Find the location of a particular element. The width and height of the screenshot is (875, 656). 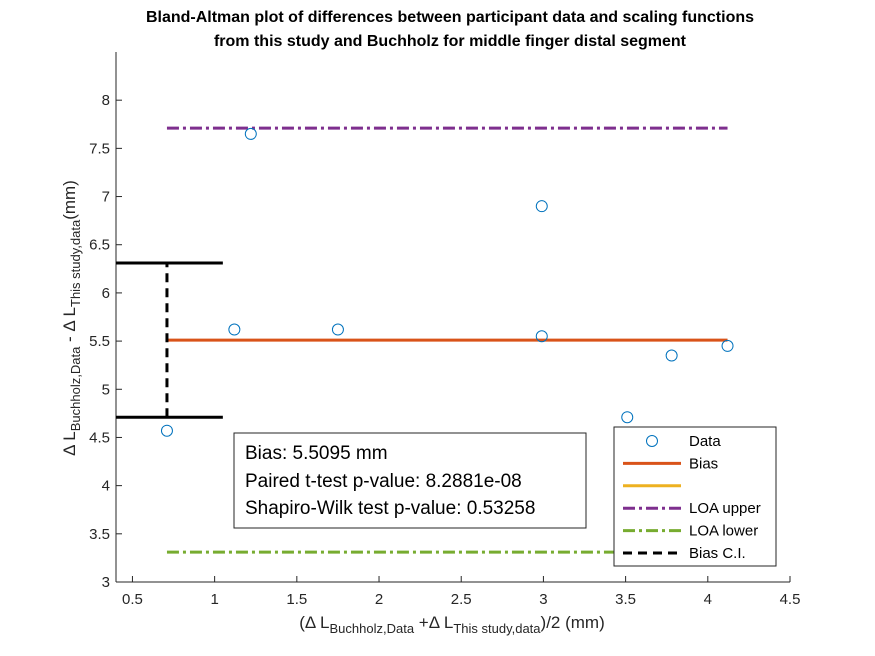

legend-swatch-data is located at coordinates (652, 441).